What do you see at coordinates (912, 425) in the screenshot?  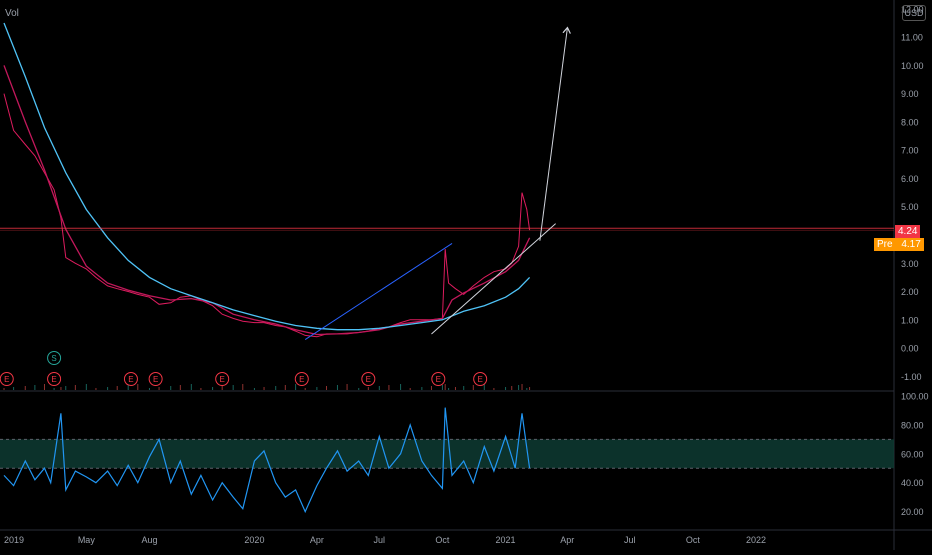 I see `rsi-axis-tick-label: 80.00` at bounding box center [912, 425].